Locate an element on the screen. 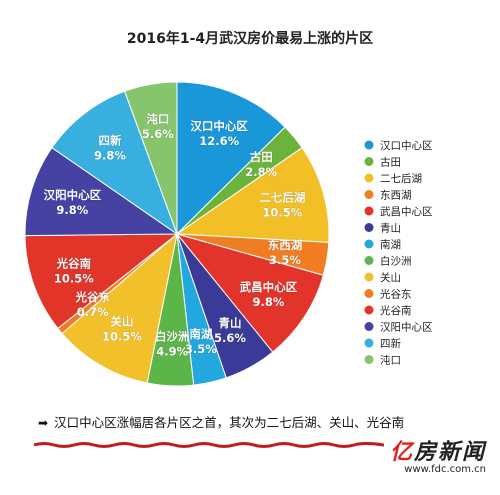 This screenshot has height=495, width=500. chart-title: 2016年1-4月武汉房价最易上涨的片区 is located at coordinates (250, 39).